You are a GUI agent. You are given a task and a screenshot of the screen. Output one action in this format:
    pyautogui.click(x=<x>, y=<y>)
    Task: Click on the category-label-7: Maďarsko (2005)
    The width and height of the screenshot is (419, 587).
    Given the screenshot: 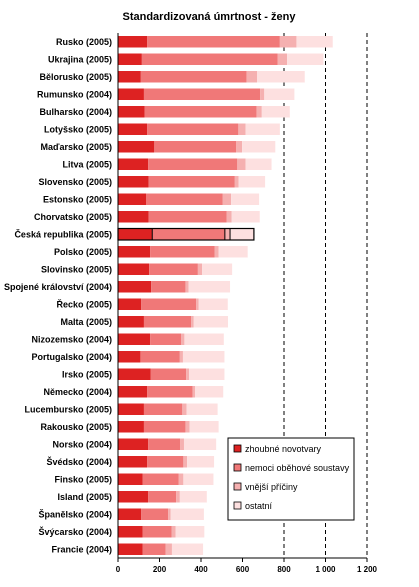 What is the action you would take?
    pyautogui.click(x=76, y=147)
    